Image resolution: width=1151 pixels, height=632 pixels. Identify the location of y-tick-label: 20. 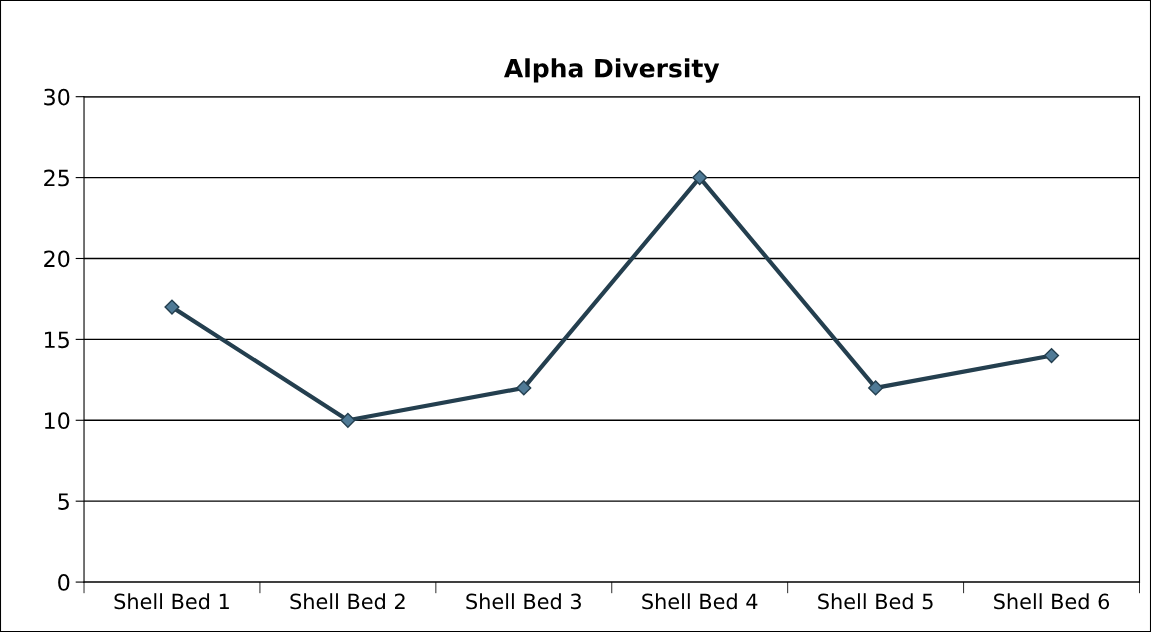
(57, 259).